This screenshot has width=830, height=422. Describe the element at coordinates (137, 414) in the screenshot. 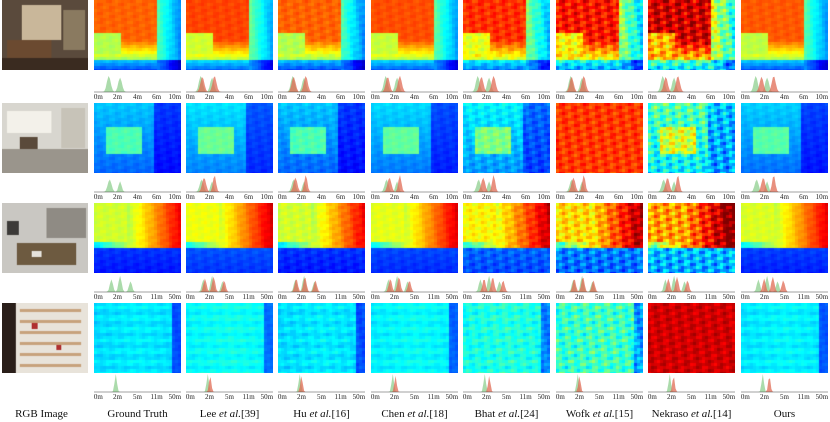

I see `column-label-text: Ground Truth` at that location.